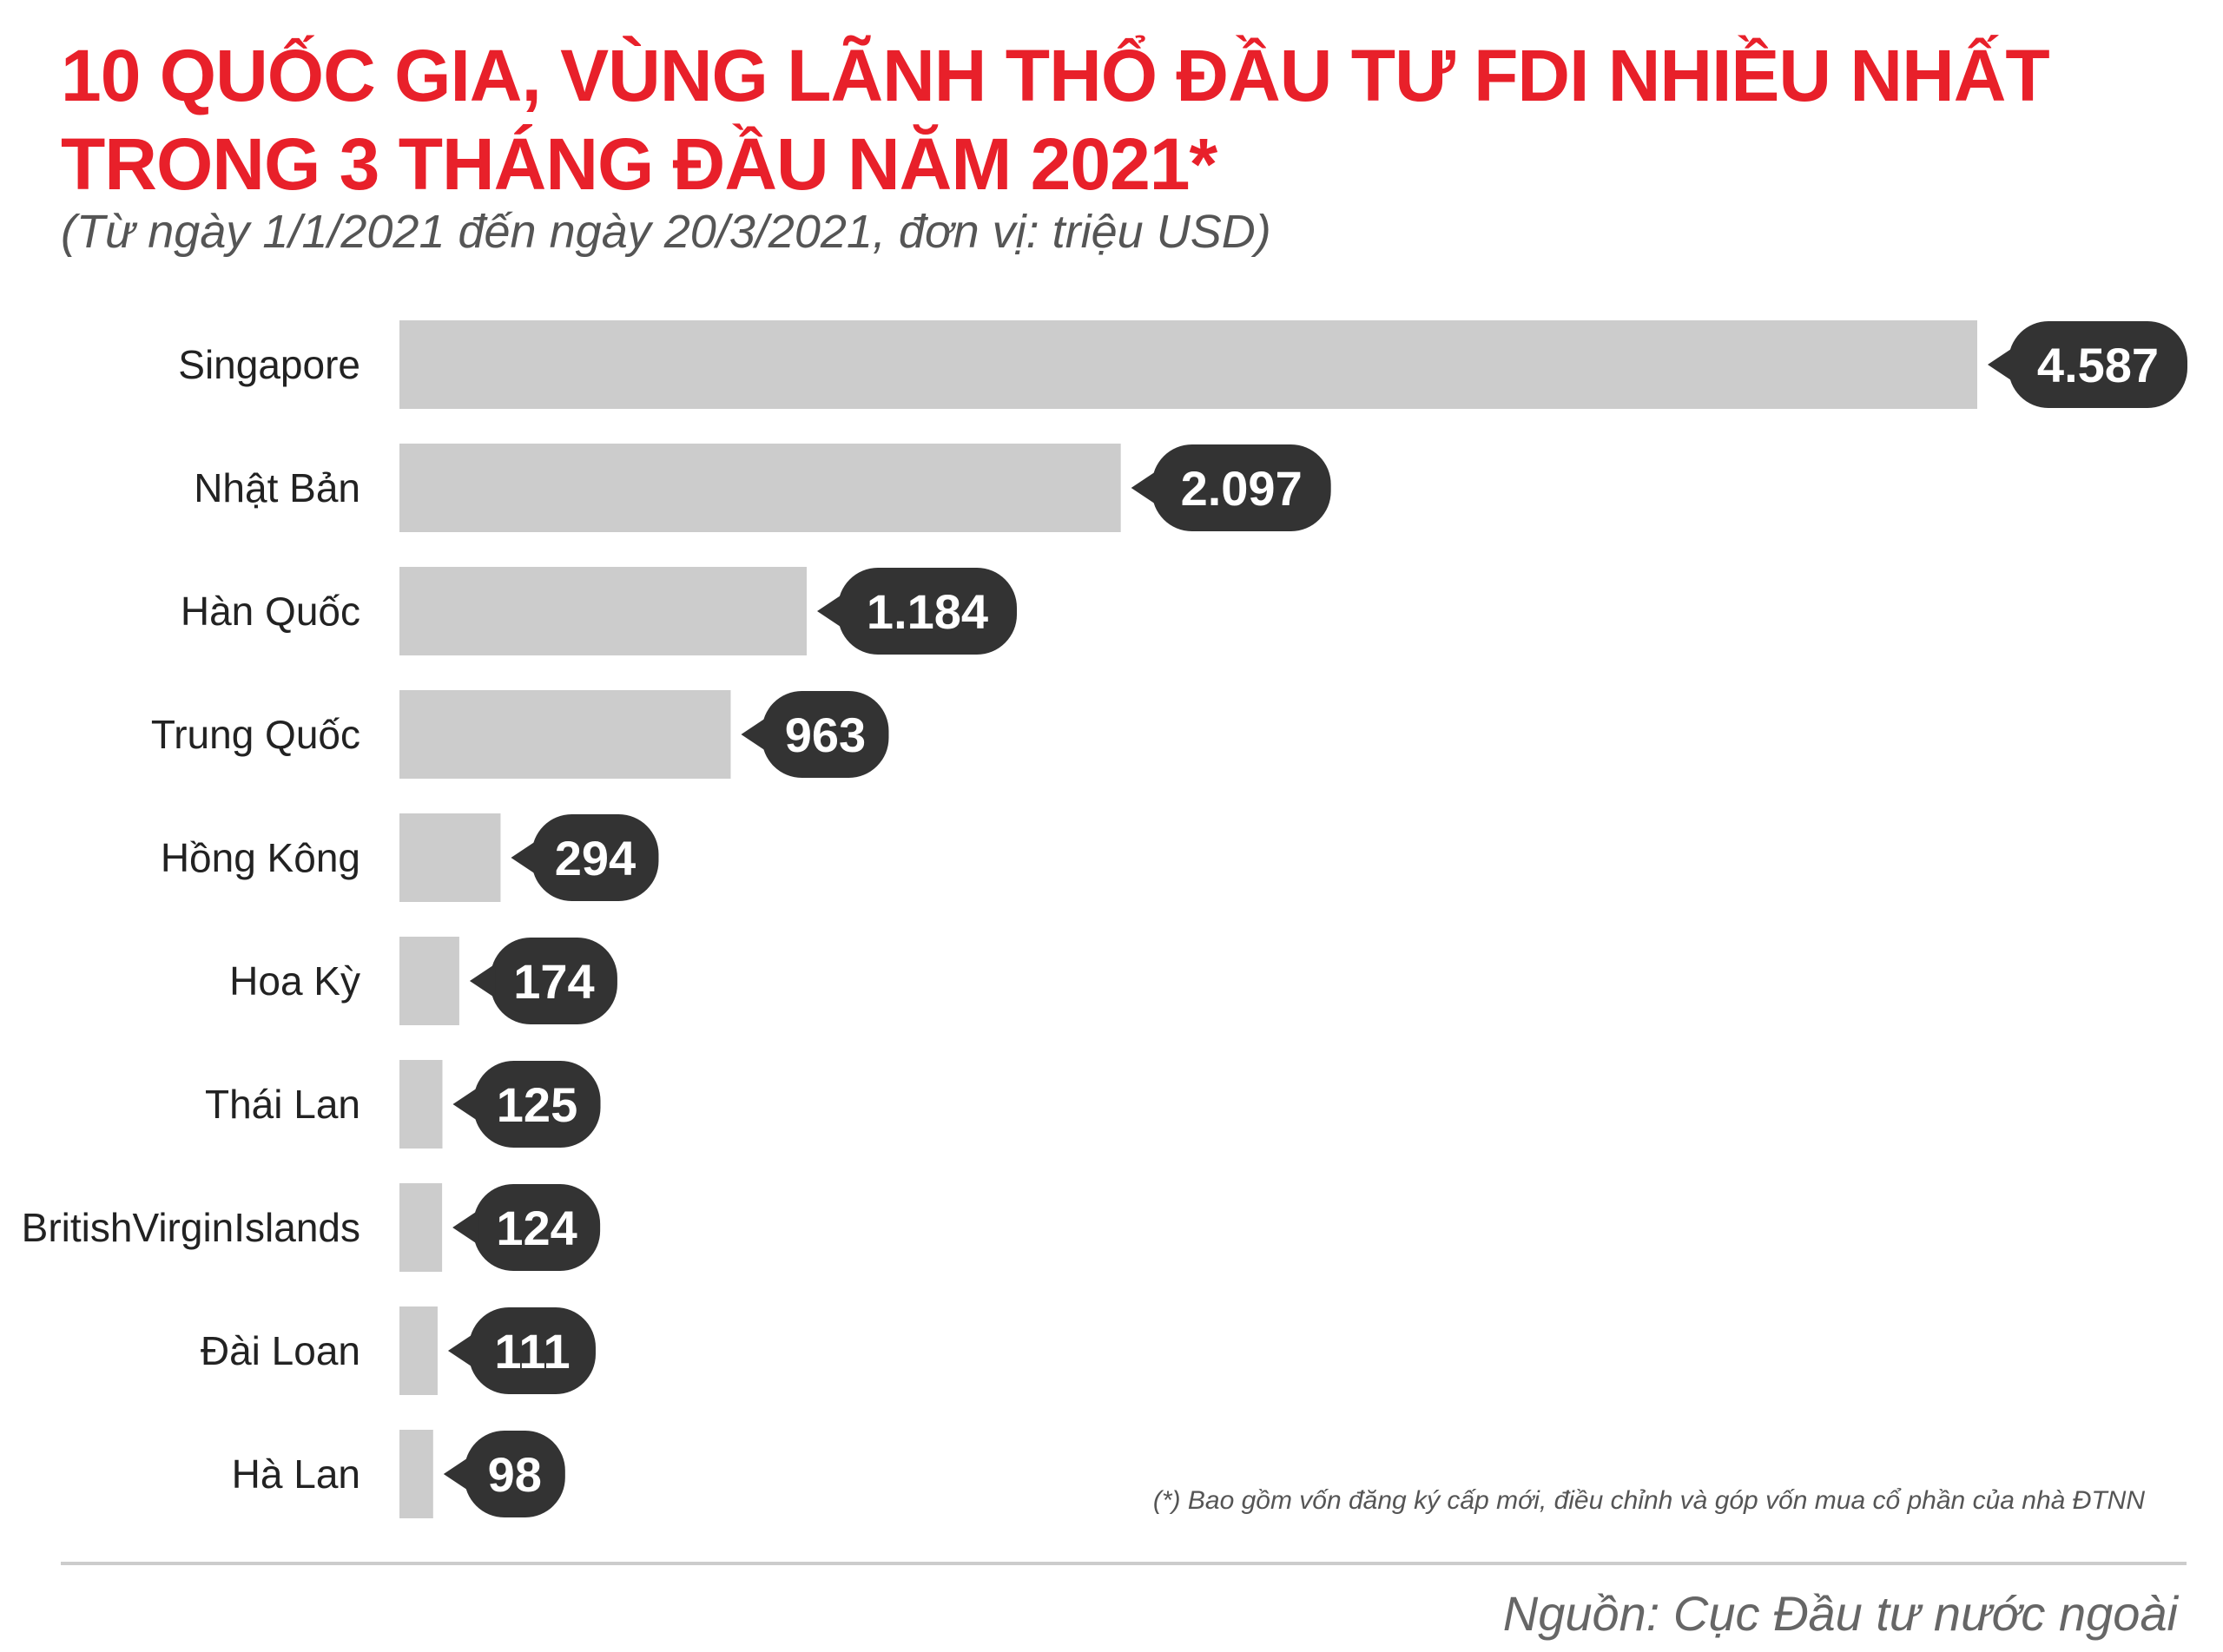 The height and width of the screenshot is (1652, 2223). Describe the element at coordinates (270, 611) in the screenshot. I see `category-label: Hàn Quốc` at that location.